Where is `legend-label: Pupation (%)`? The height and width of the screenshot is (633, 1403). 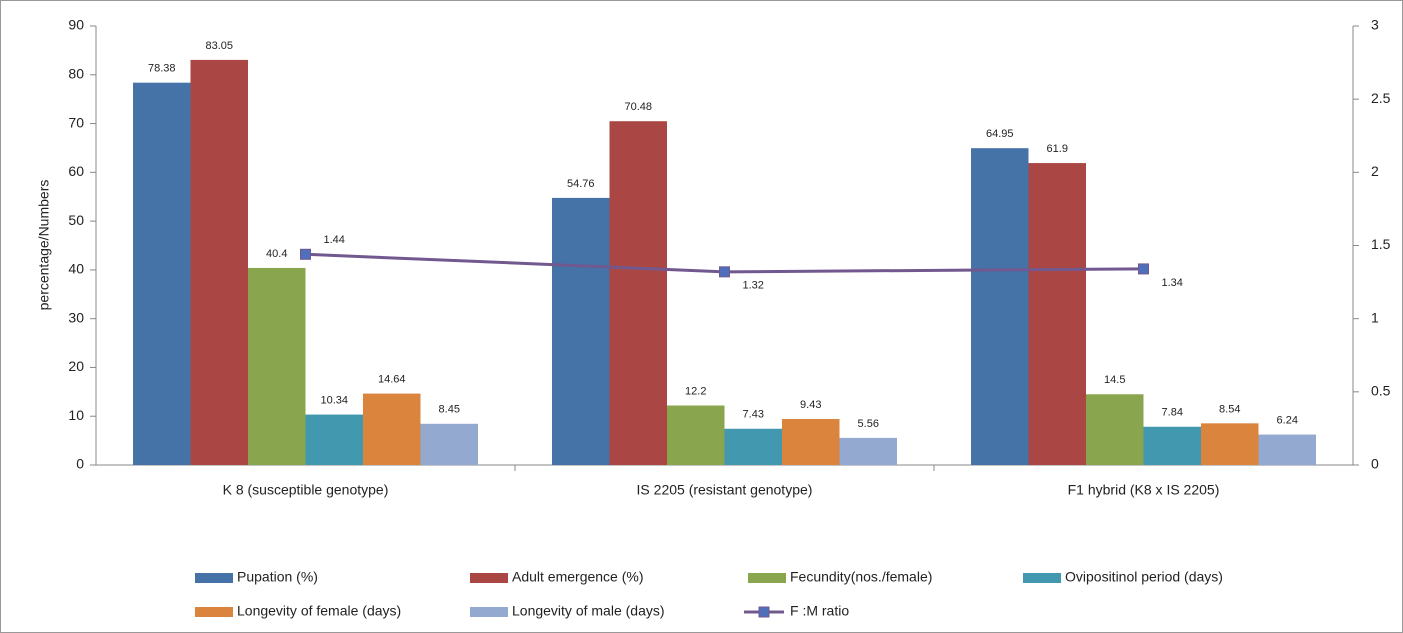
legend-label: Pupation (%) is located at coordinates (277, 577).